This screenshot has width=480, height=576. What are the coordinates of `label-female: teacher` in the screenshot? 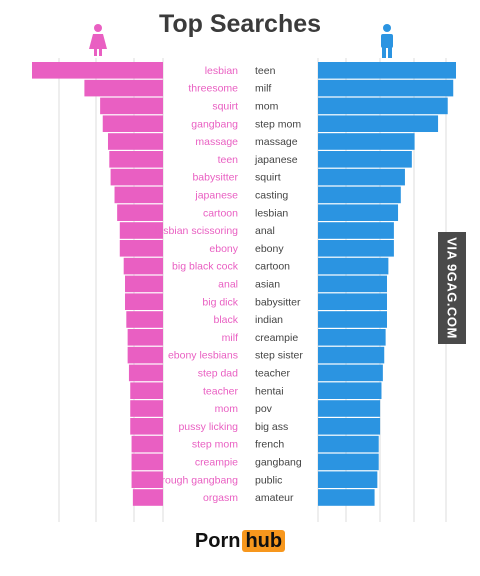 It's located at (221, 391).